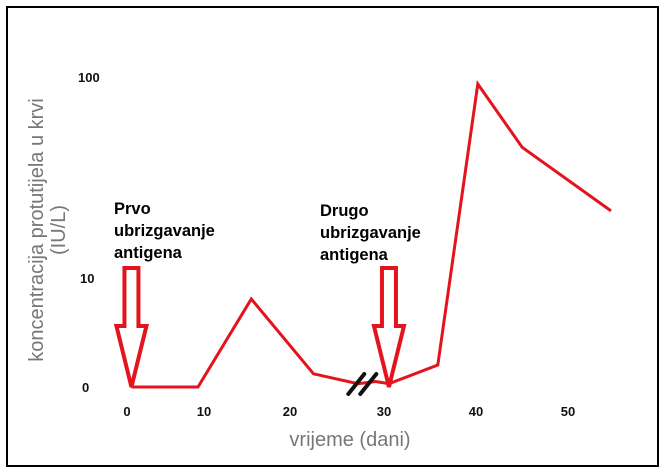  I want to click on annotation-line: Prvo, so click(132, 209).